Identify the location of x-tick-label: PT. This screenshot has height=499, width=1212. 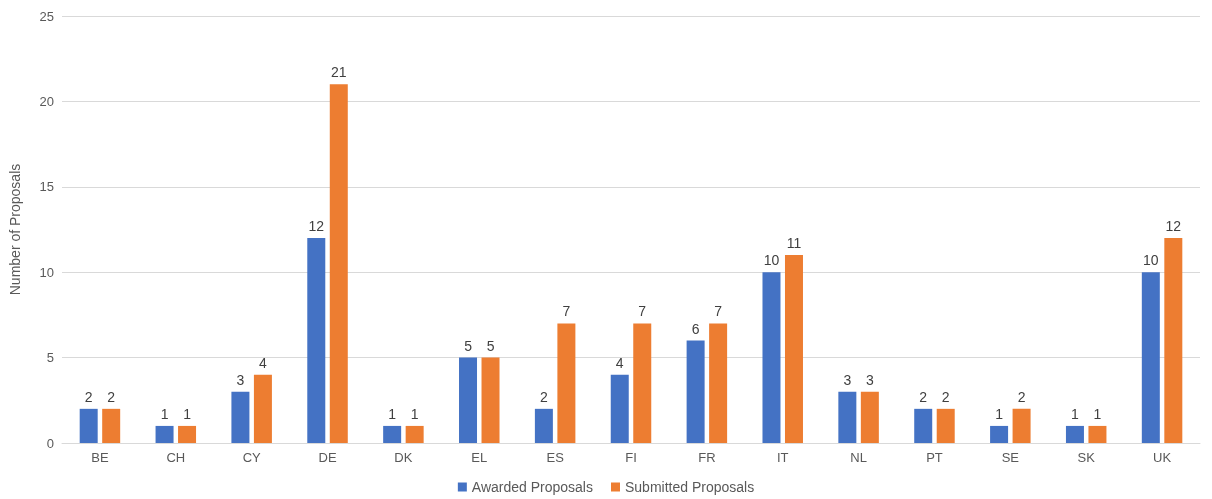
(934, 457).